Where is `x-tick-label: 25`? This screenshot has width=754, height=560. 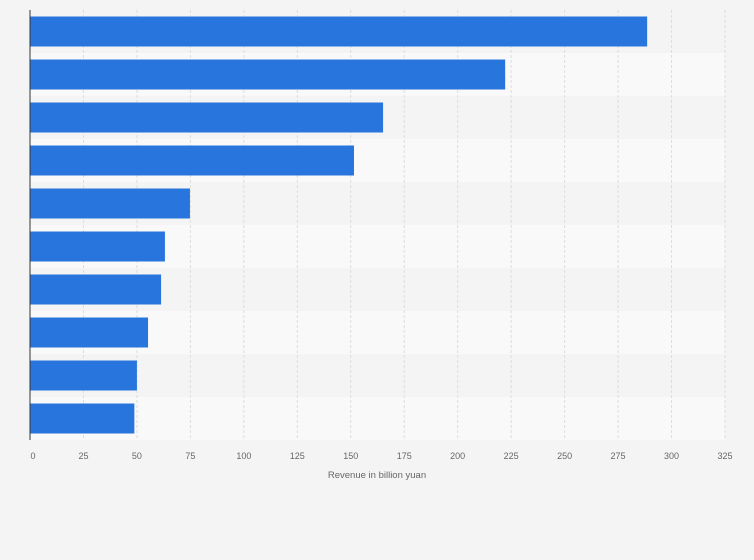
x-tick-label: 25 is located at coordinates (83, 456).